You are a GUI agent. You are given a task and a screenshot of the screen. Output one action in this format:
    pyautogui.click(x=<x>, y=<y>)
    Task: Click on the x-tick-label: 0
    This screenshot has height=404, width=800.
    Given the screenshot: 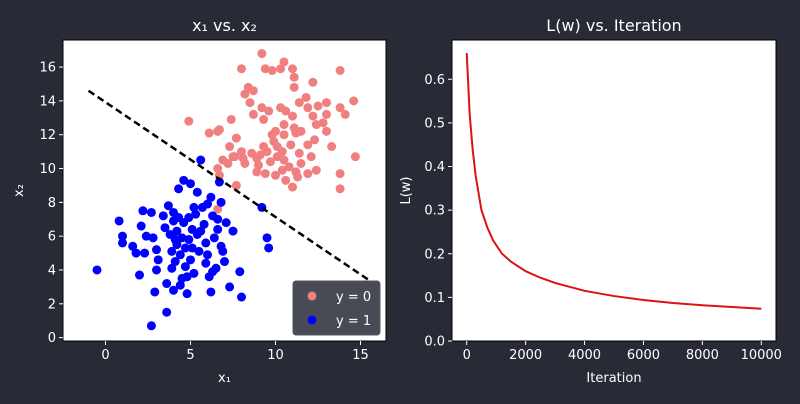 What is the action you would take?
    pyautogui.click(x=105, y=355)
    